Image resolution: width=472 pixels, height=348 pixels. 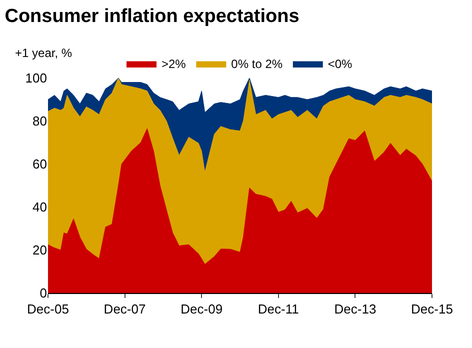 What do you see at coordinates (39, 121) in the screenshot?
I see `y-tick-label: 80` at bounding box center [39, 121].